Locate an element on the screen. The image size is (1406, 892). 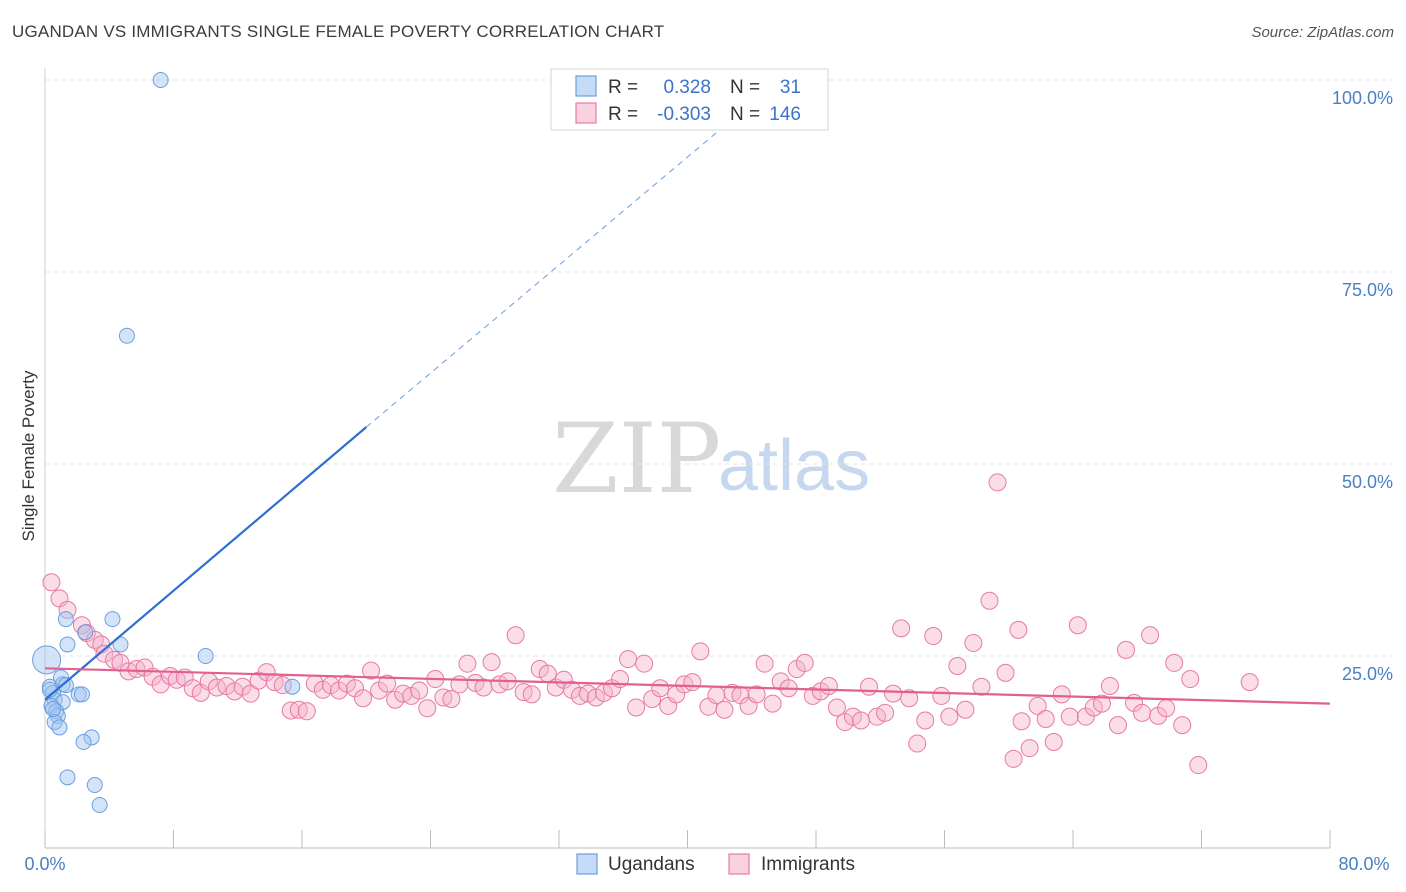
bottom-legend: Ugandans Immigrants is located at coordinates (715, 864).